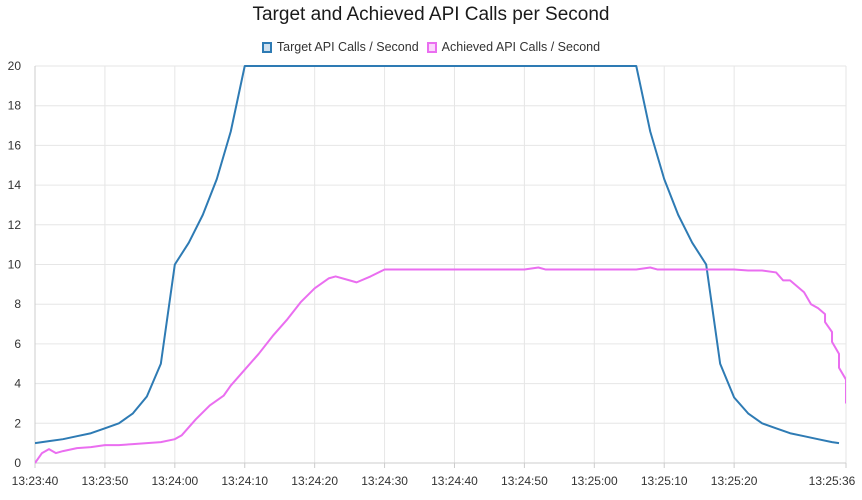 This screenshot has height=500, width=862. Describe the element at coordinates (15, 225) in the screenshot. I see `y-tick-label: 12` at that location.